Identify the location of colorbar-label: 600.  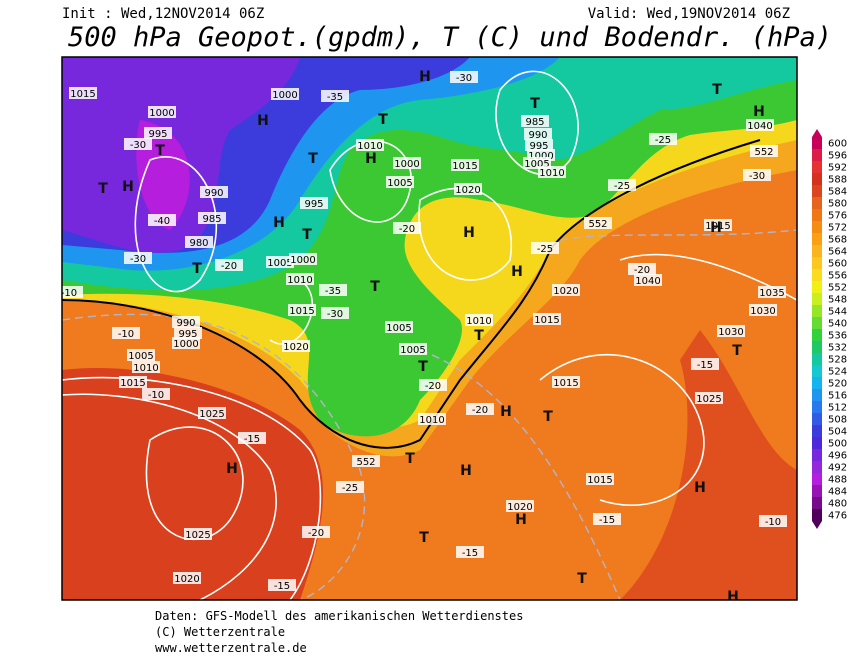
(837, 144).